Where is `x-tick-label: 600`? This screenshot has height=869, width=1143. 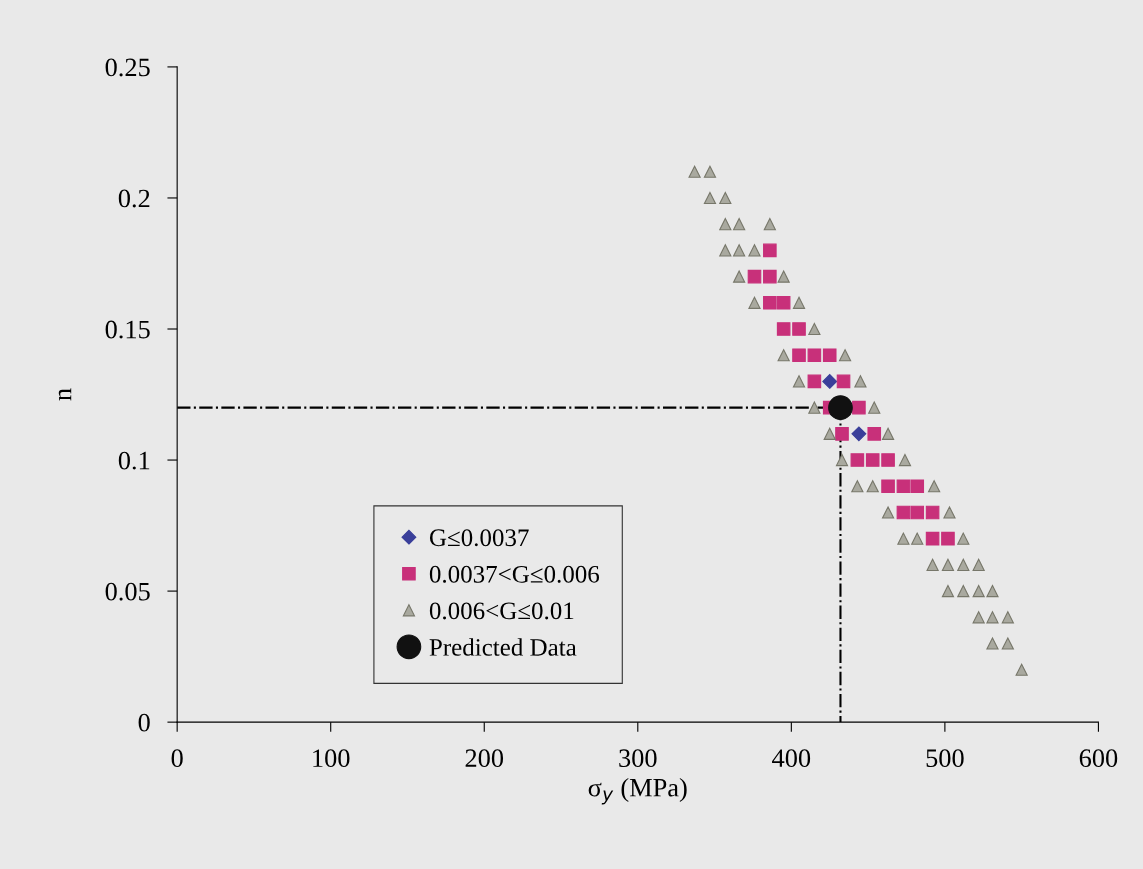 x-tick-label: 600 is located at coordinates (1098, 758).